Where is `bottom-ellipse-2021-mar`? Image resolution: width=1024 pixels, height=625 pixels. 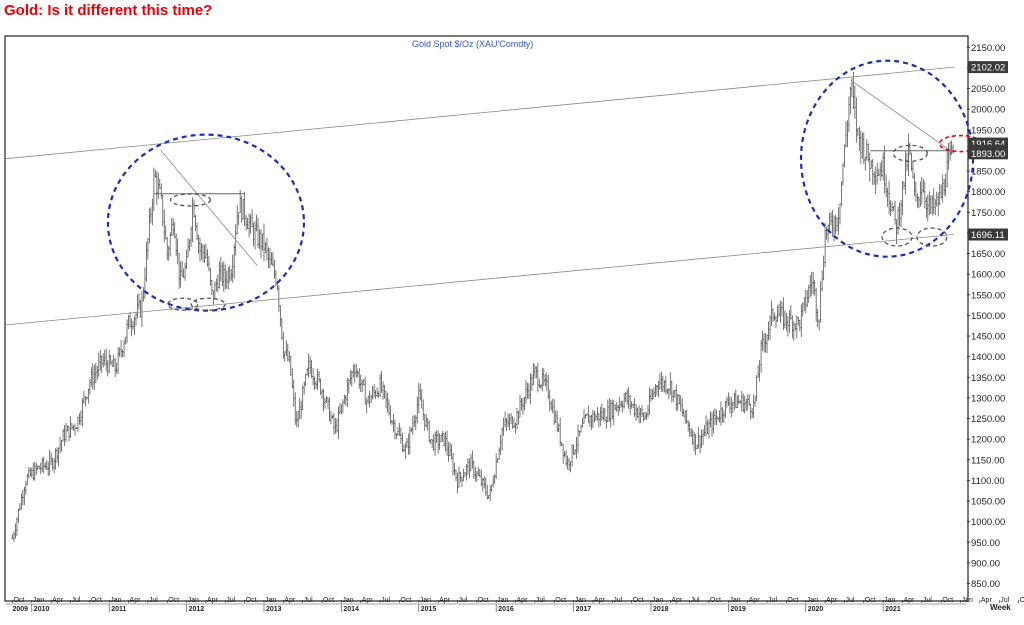
bottom-ellipse-2021-mar is located at coordinates (897, 237).